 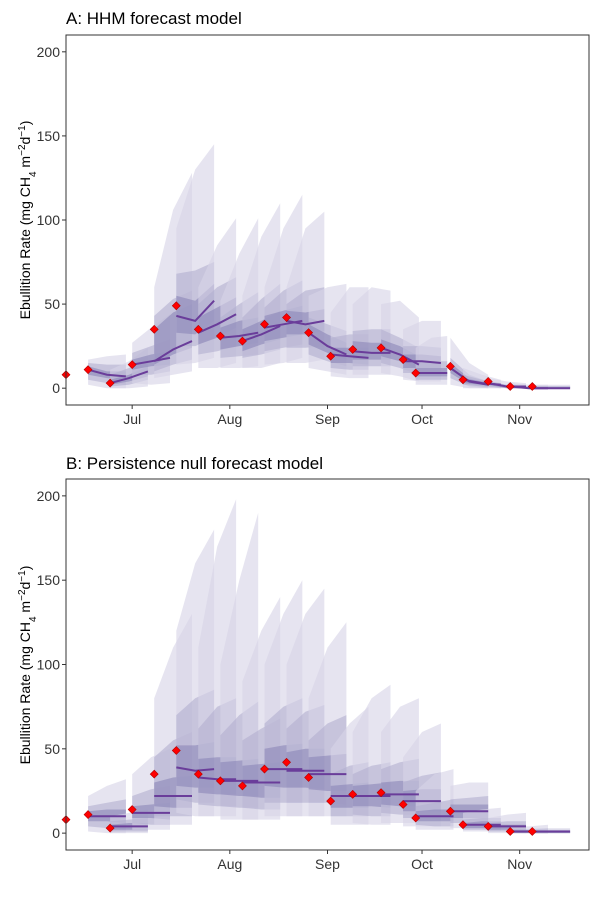 I want to click on panel-a-y-tick-label: 150, so click(x=49, y=136).